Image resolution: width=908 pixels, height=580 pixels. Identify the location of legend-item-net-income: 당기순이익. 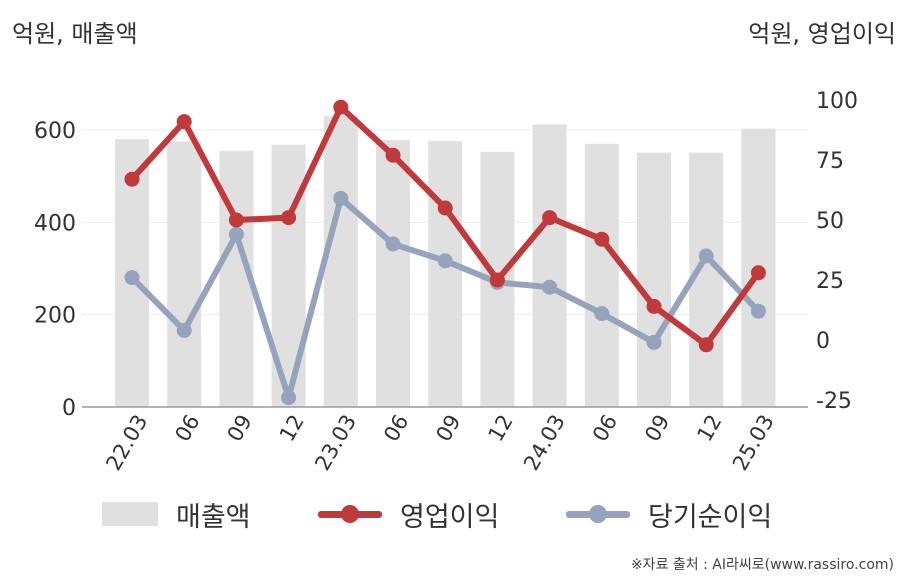
(669, 514).